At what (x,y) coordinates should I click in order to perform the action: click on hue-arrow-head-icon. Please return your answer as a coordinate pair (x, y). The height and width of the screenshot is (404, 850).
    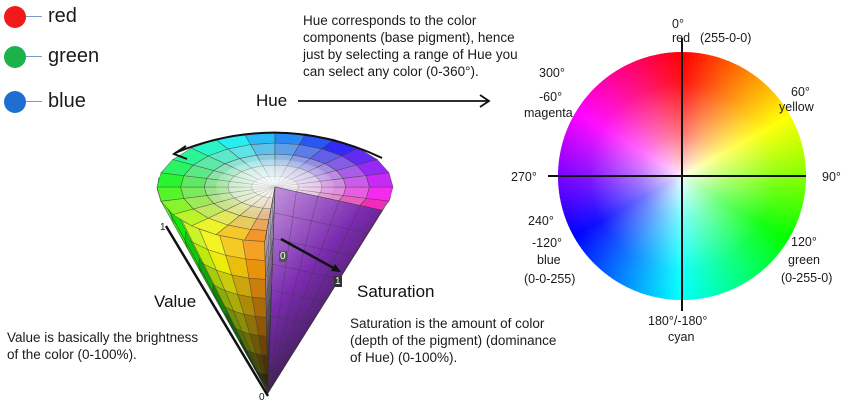
    Looking at the image, I should click on (485, 101).